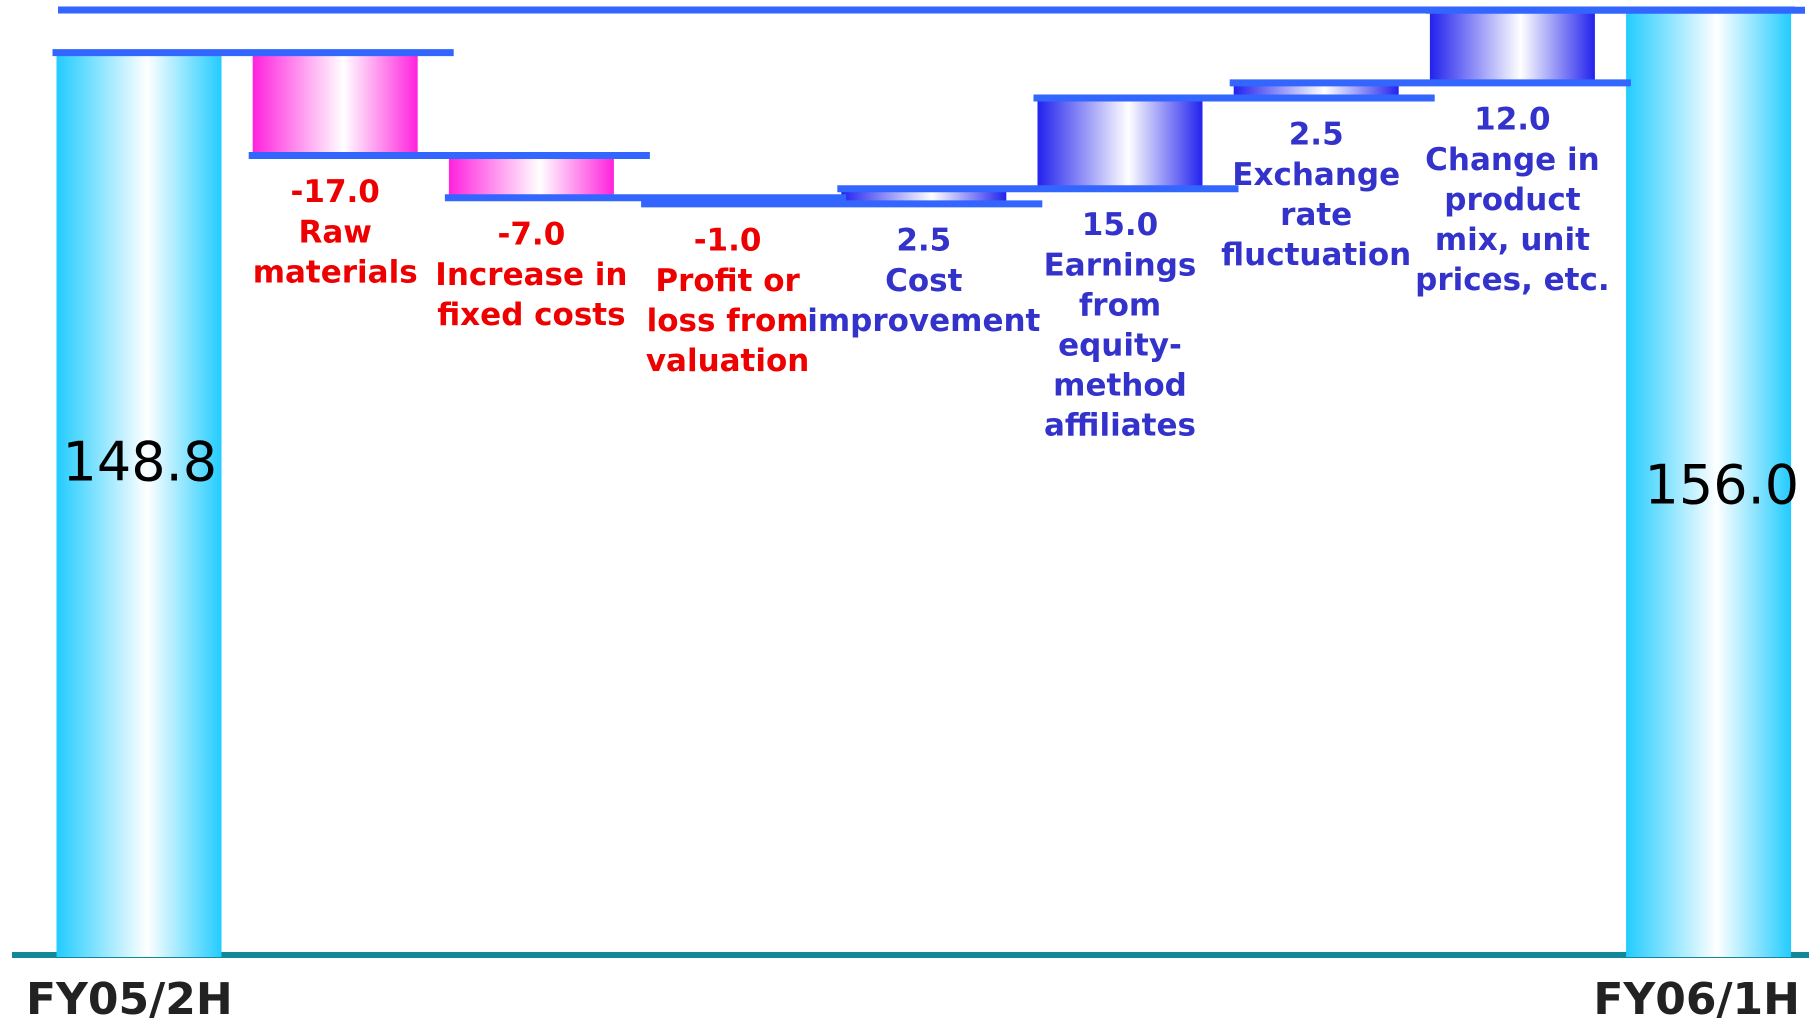 Image resolution: width=1809 pixels, height=1028 pixels. I want to click on category-label: Raw materials, so click(335, 252).